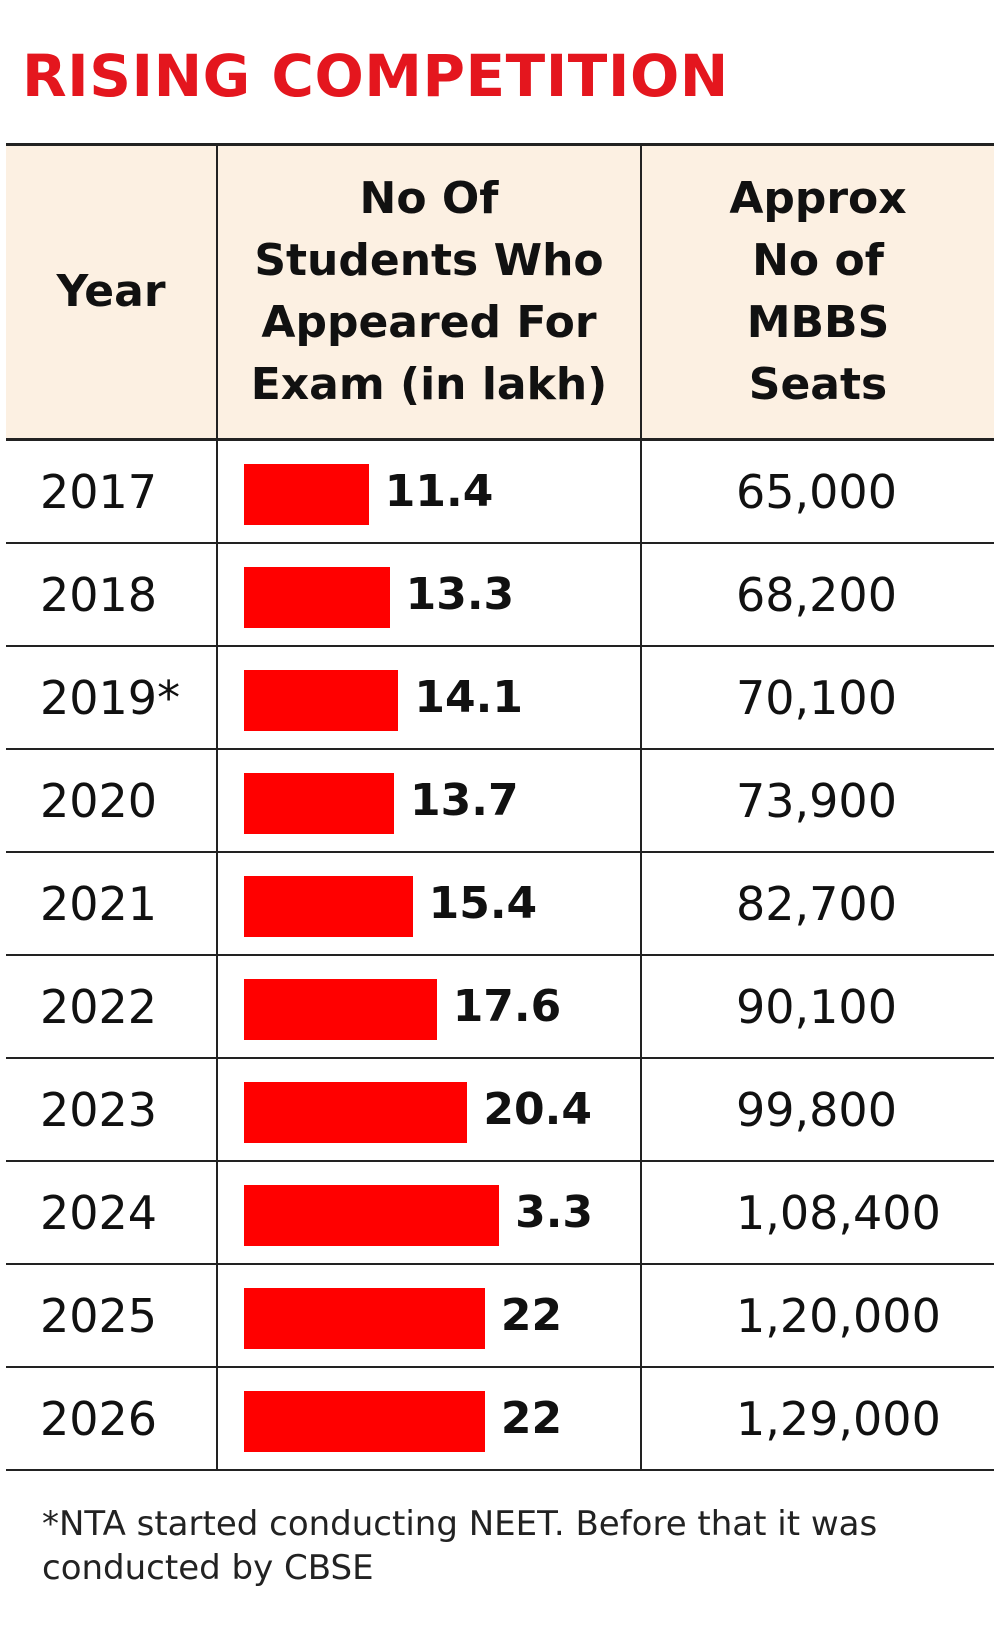  I want to click on year-cell: 2017, so click(99, 491).